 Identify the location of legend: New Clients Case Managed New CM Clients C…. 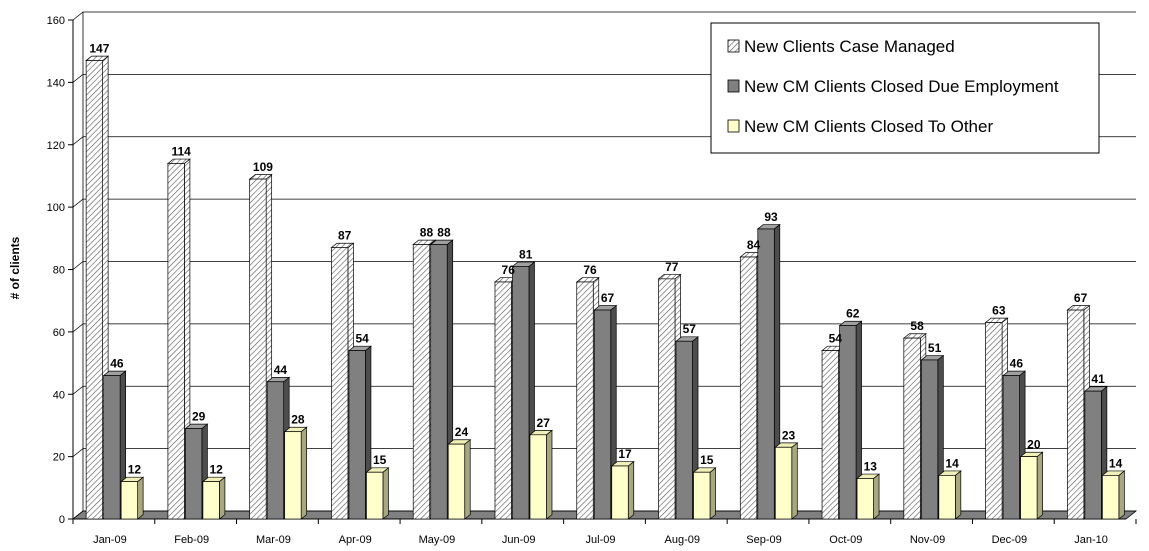
(905, 88).